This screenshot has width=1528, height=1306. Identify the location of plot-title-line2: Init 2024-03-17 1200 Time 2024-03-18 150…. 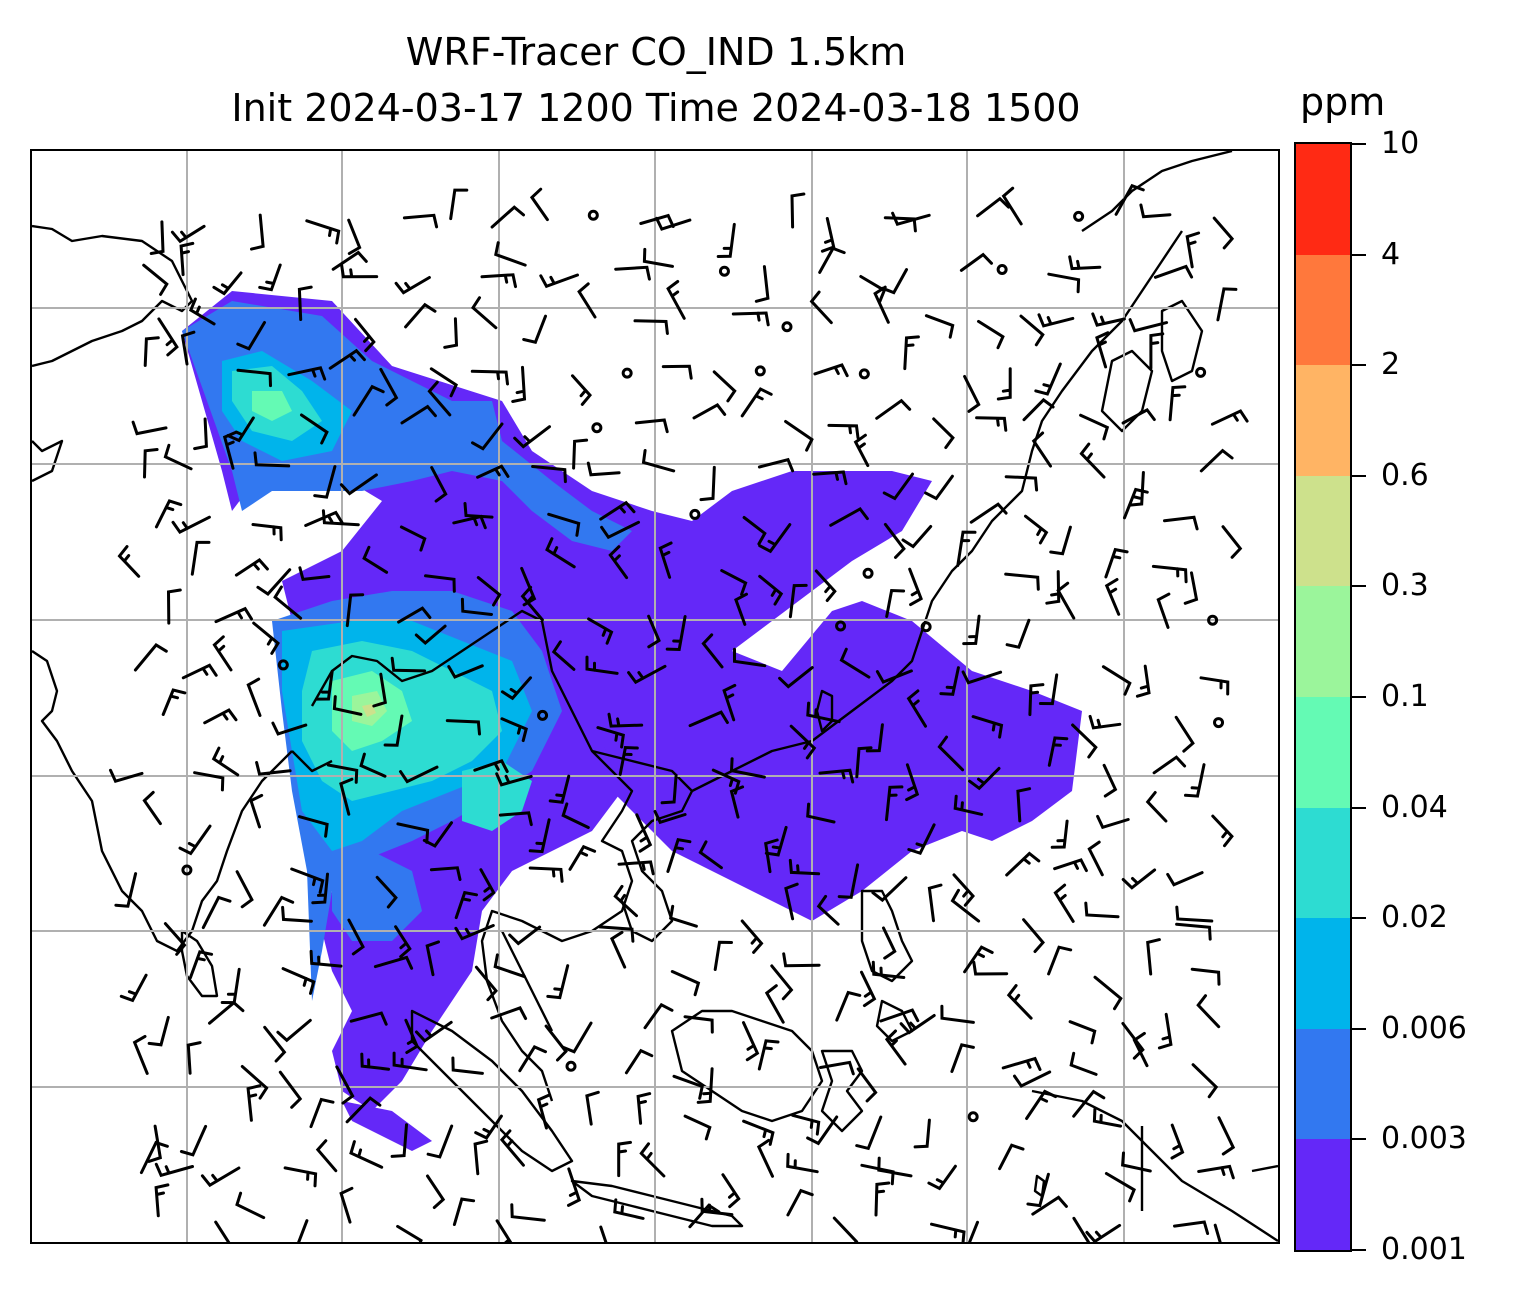
(656, 108).